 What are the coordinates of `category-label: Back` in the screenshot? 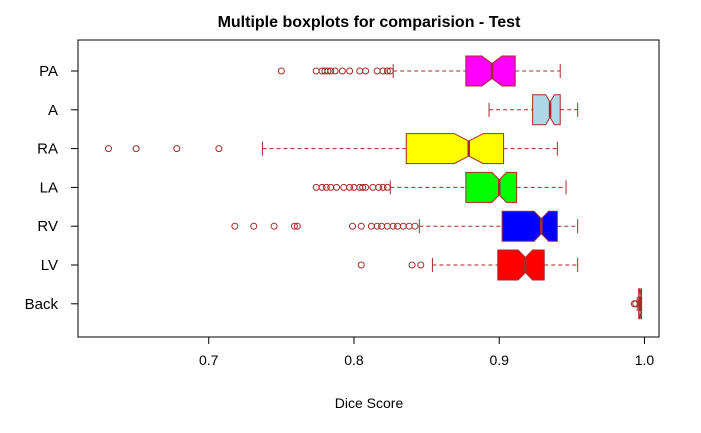 It's located at (42, 304).